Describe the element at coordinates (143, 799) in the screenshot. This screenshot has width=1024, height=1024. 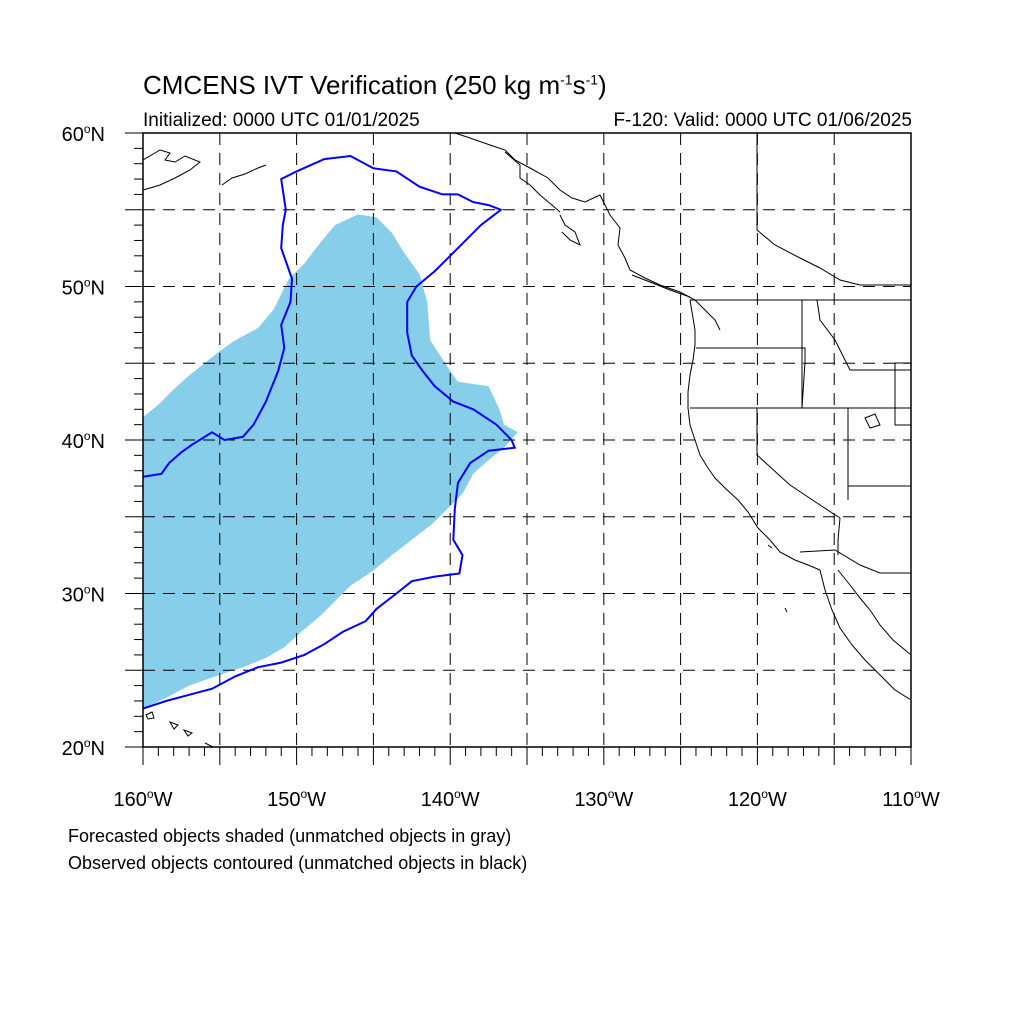
I see `lon-label: 160oW` at that location.